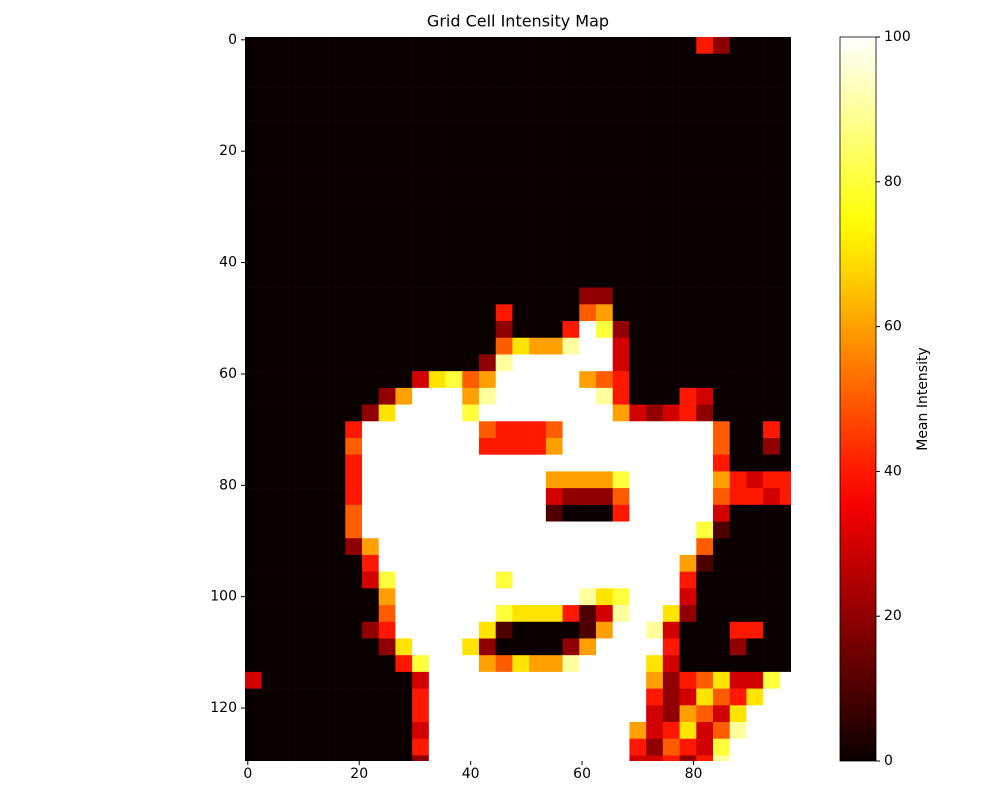 The height and width of the screenshot is (800, 1000). Describe the element at coordinates (228, 263) in the screenshot. I see `y-tick-label: 40` at that location.